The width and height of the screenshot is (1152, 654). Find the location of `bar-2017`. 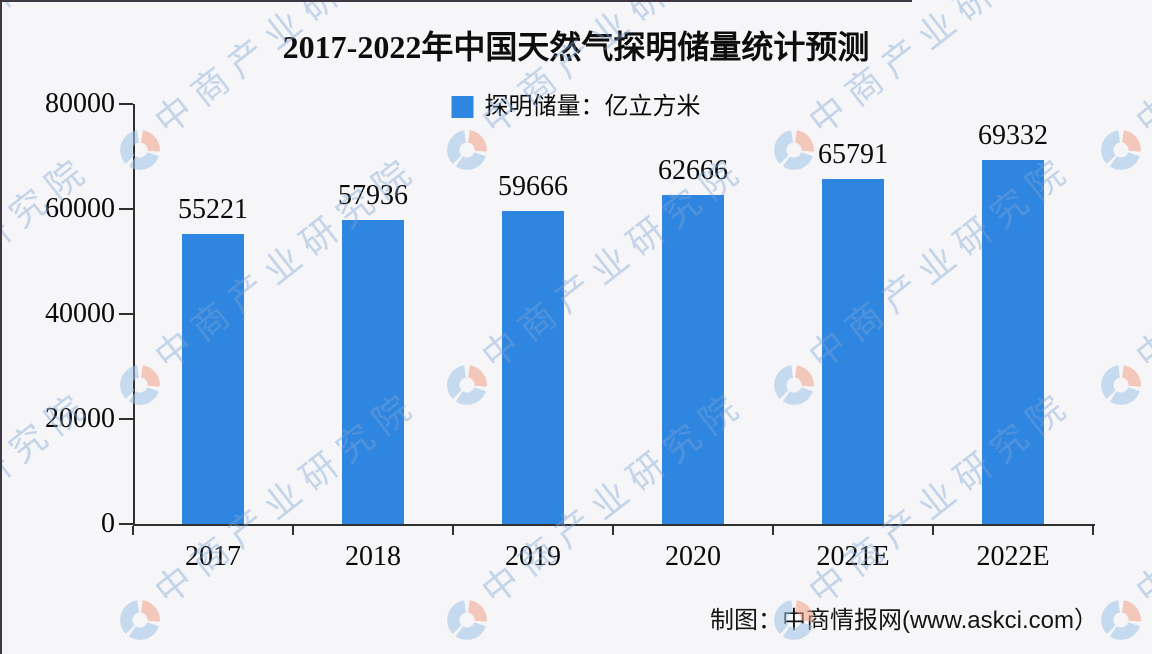

bar-2017 is located at coordinates (213, 379).